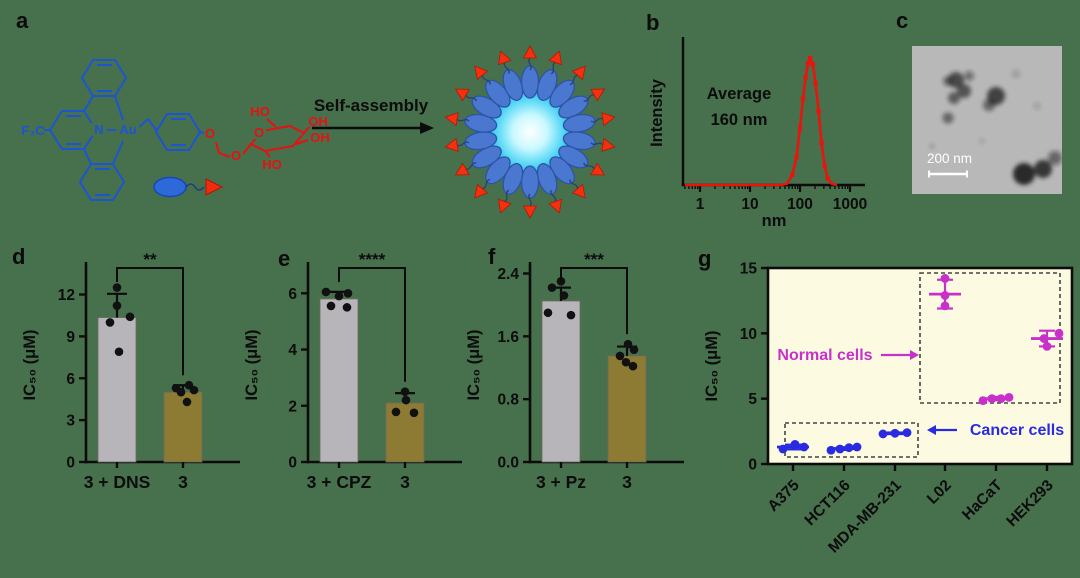 This screenshot has height=578, width=1080. Describe the element at coordinates (292, 406) in the screenshot. I see `y-tick-label: 2` at that location.